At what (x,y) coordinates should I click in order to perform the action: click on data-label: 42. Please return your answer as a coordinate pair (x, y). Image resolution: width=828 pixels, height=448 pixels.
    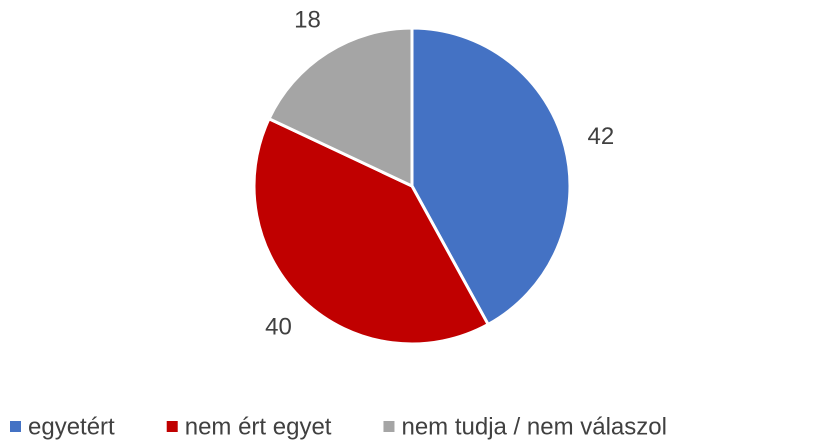
    Looking at the image, I should click on (601, 136).